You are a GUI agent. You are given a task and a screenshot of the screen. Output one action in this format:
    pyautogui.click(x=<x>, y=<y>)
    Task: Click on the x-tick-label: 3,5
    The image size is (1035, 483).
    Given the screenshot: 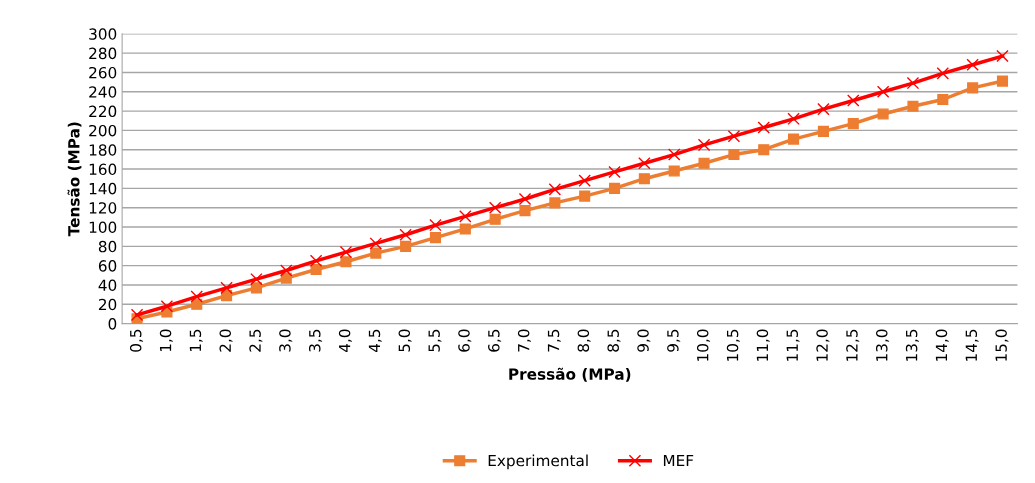 What is the action you would take?
    pyautogui.click(x=315, y=340)
    